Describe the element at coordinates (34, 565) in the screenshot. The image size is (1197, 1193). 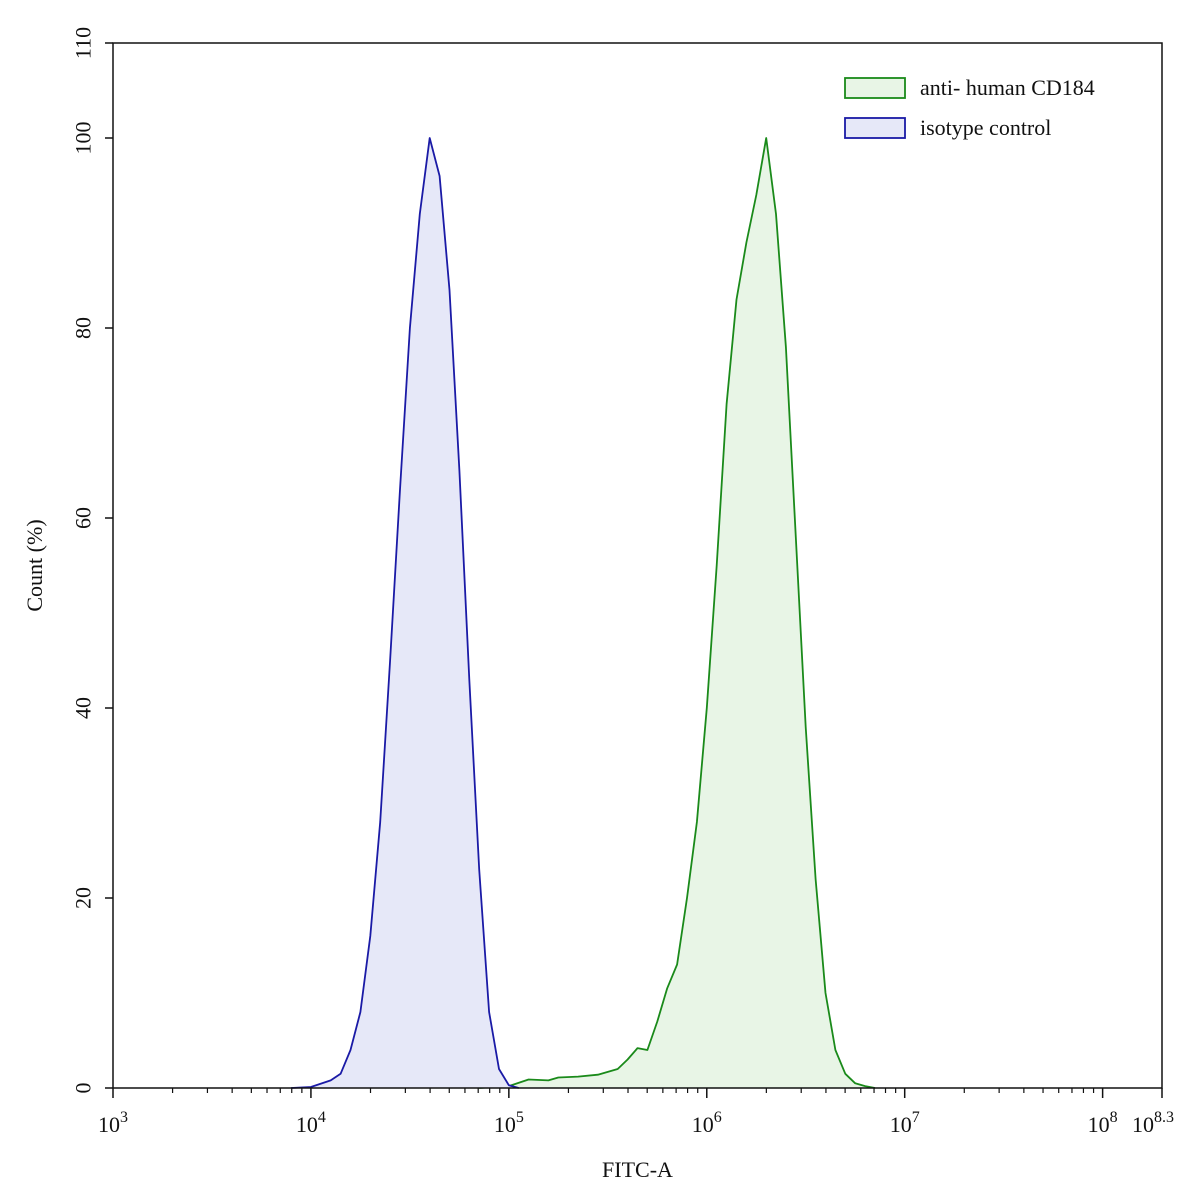
I see `y-axis-title: Count (%)` at that location.